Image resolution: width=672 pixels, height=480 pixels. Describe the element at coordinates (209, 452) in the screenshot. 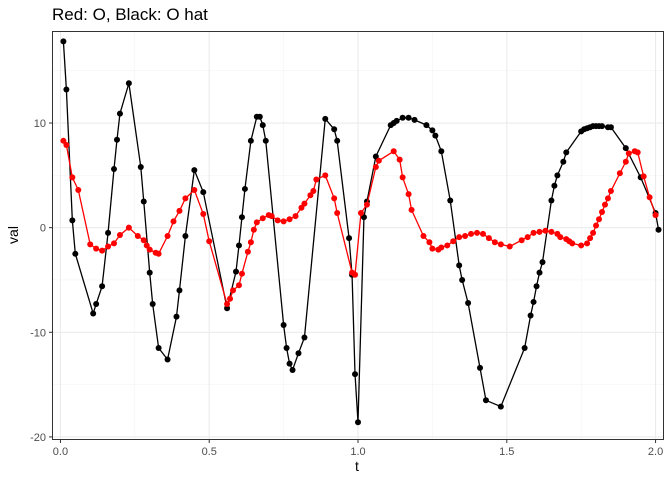

I see `x-tick-label: 0.5` at that location.